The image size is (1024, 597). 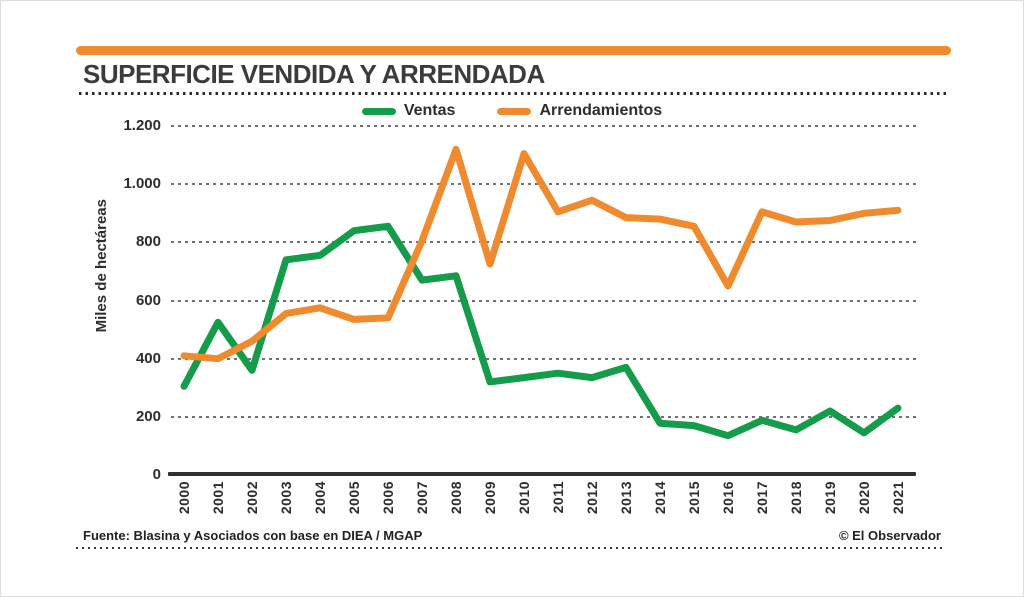 What do you see at coordinates (148, 416) in the screenshot?
I see `y-tick-label: 200` at bounding box center [148, 416].